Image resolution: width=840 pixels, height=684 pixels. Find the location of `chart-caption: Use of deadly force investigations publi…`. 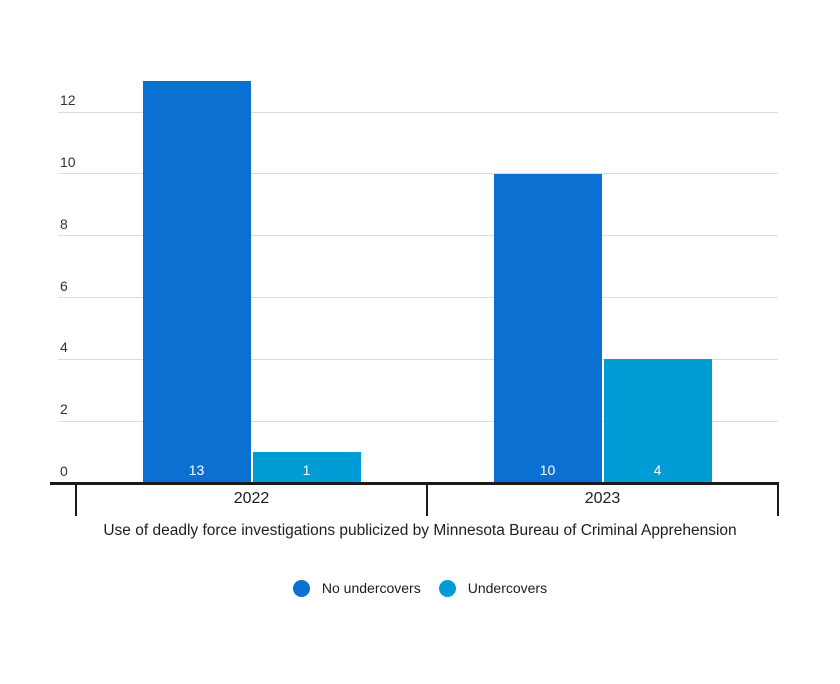

chart-caption: Use of deadly force investigations publi… is located at coordinates (420, 530).